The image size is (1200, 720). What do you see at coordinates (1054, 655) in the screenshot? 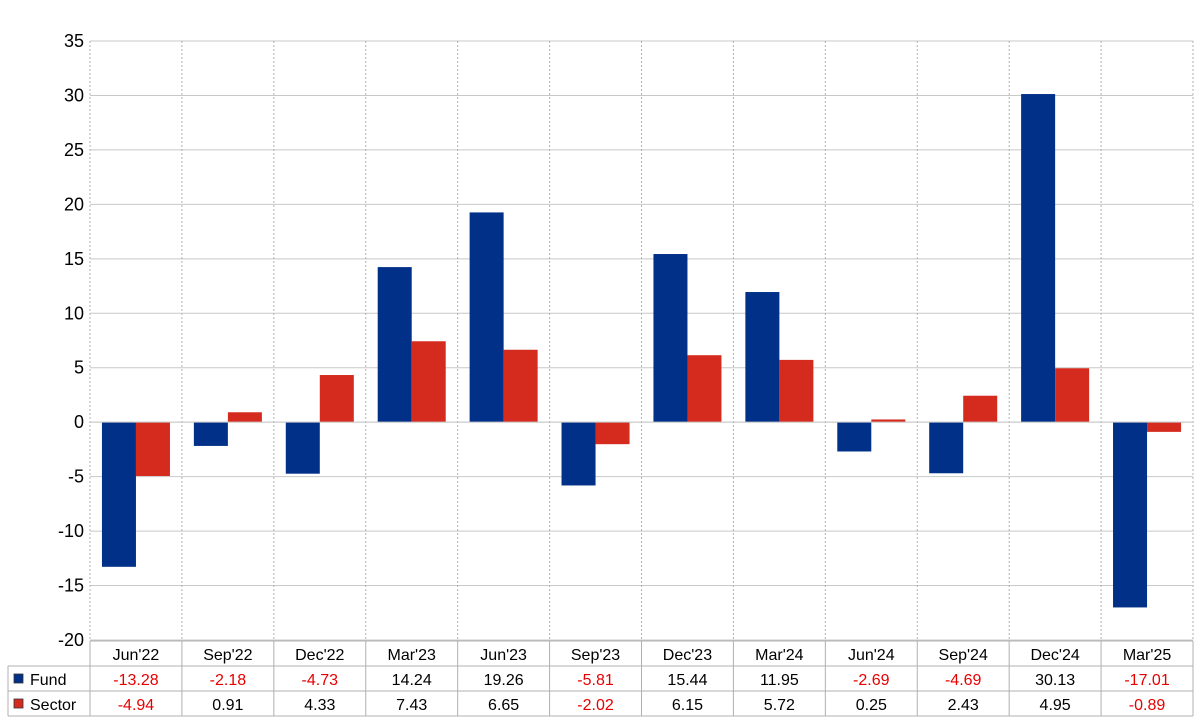
I see `x-category-label: Dec'24` at bounding box center [1054, 655].